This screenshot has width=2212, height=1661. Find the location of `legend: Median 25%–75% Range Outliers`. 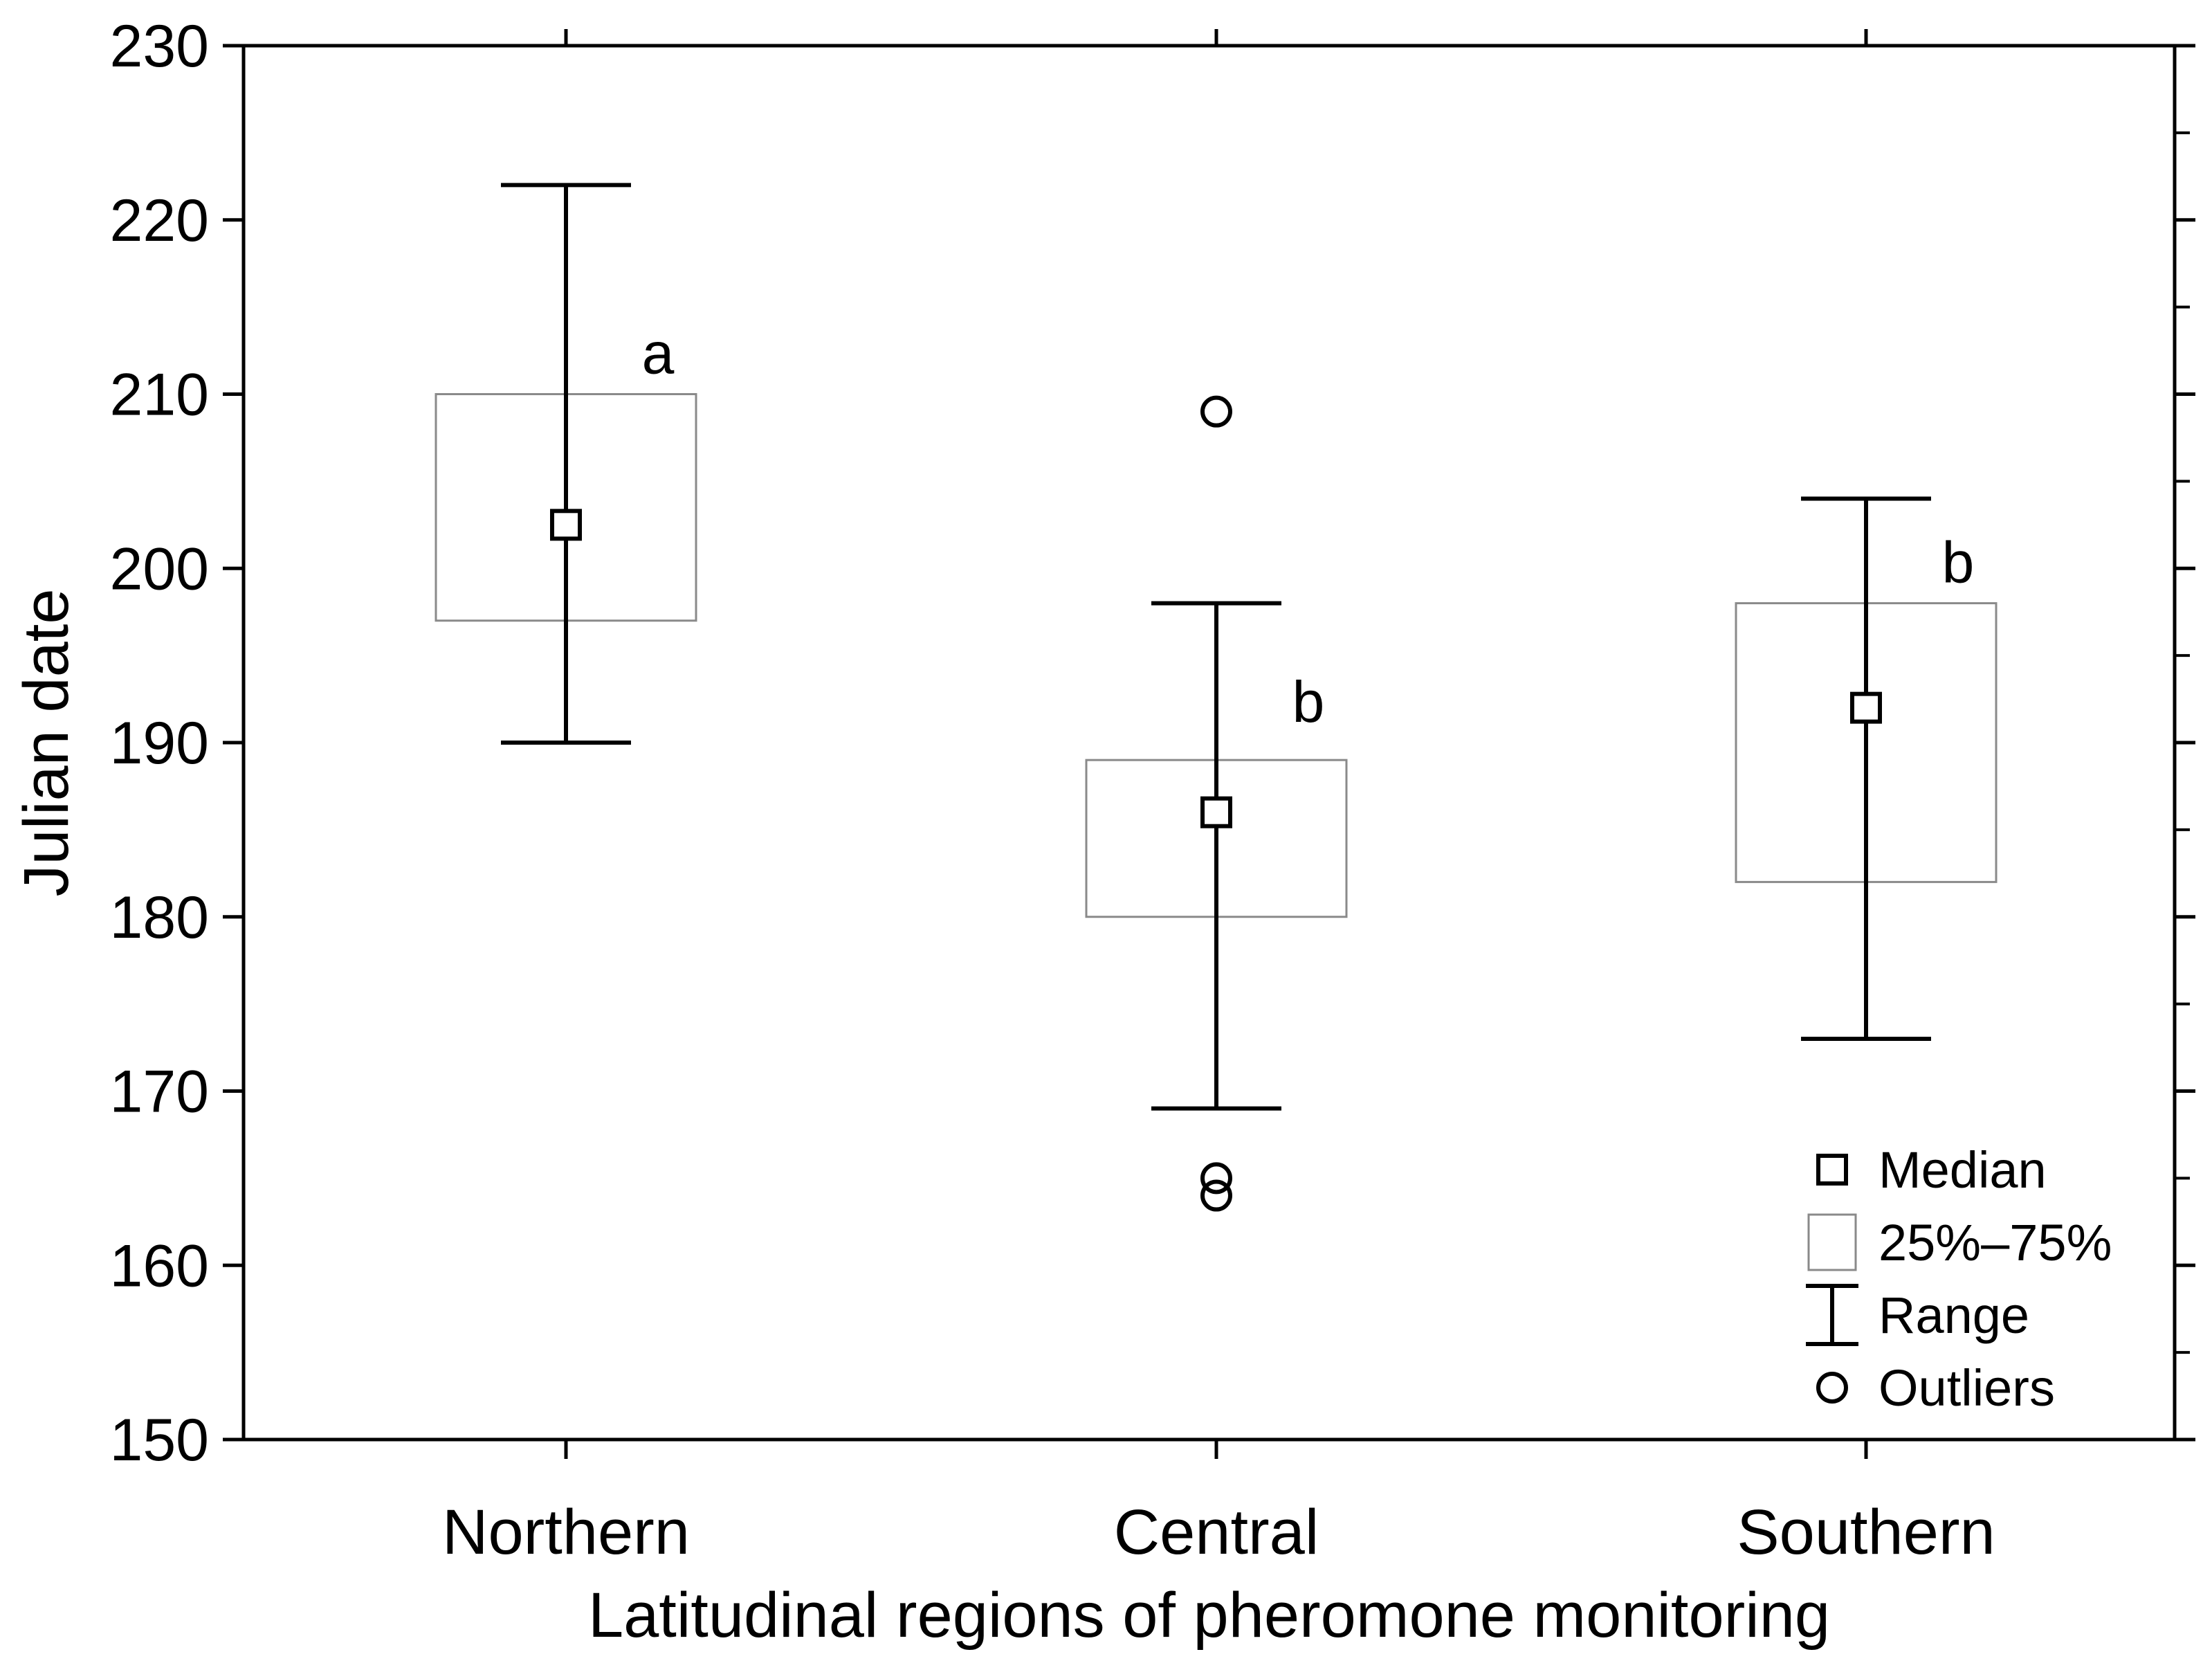

legend: Median 25%–75% Range Outliers is located at coordinates (1959, 1279).